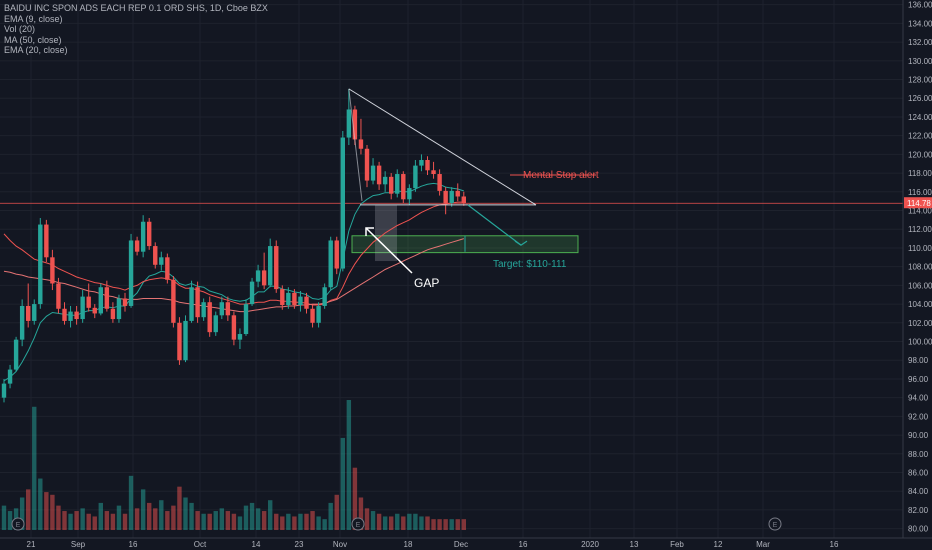 The image size is (932, 550). Describe the element at coordinates (340, 544) in the screenshot. I see `time-tick: Nov` at that location.